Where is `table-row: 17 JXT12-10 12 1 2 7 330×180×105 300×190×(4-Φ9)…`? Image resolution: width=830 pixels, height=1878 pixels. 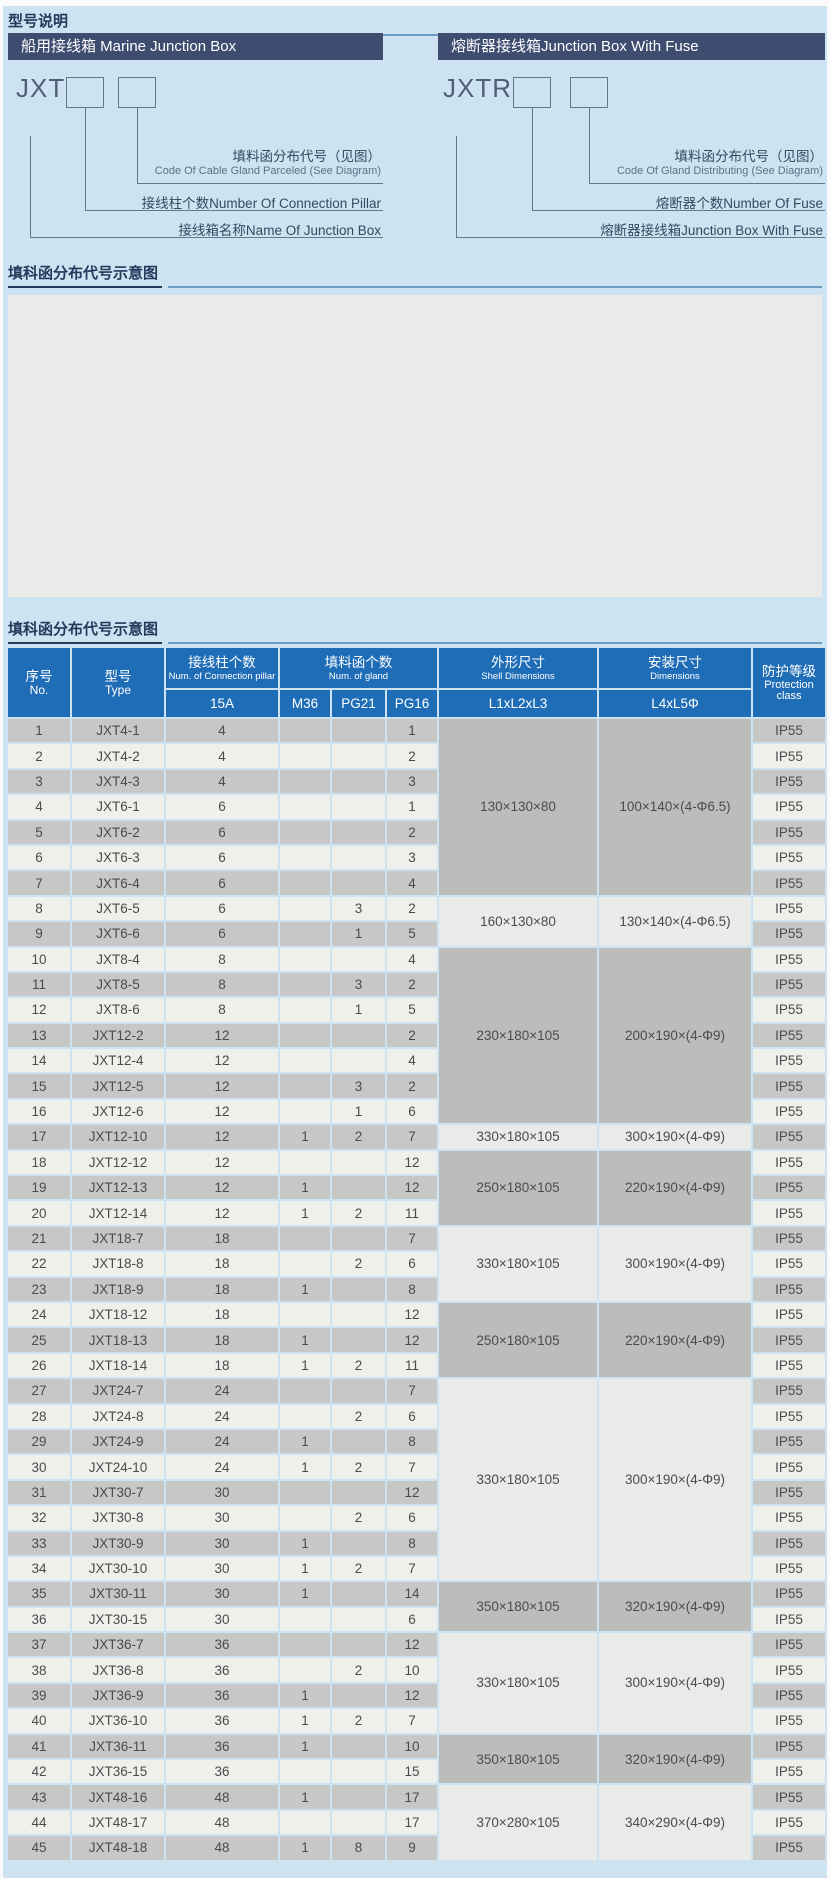
table-row: 17 JXT12-10 12 1 2 7 330×180×105 300×190×(4-Φ9)… is located at coordinates (416, 1137).